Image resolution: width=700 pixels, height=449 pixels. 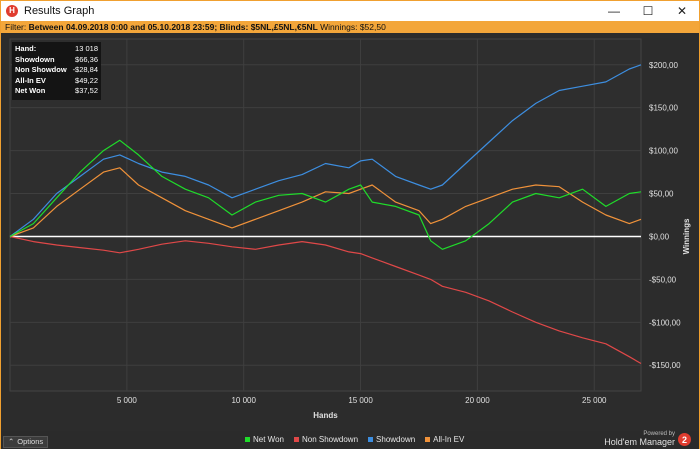 I want to click on window-title: Results Graph, so click(x=59, y=11).